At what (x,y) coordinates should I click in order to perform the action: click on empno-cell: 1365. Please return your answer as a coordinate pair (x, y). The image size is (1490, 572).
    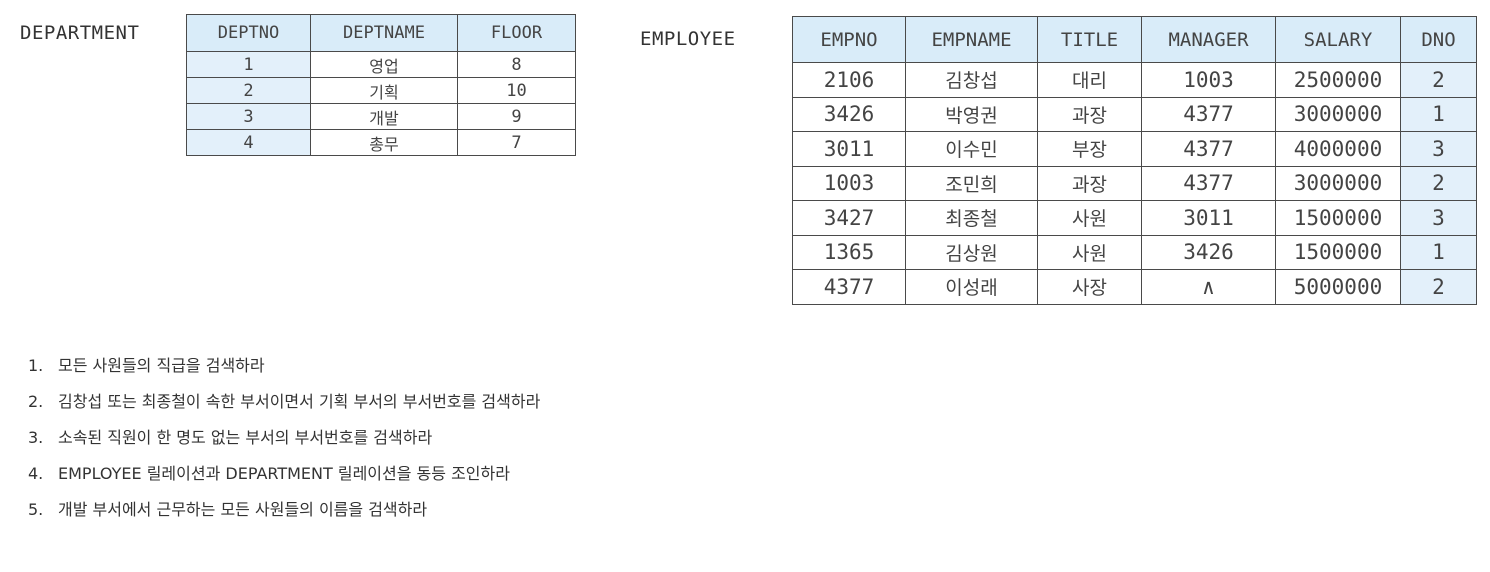
    Looking at the image, I should click on (849, 252).